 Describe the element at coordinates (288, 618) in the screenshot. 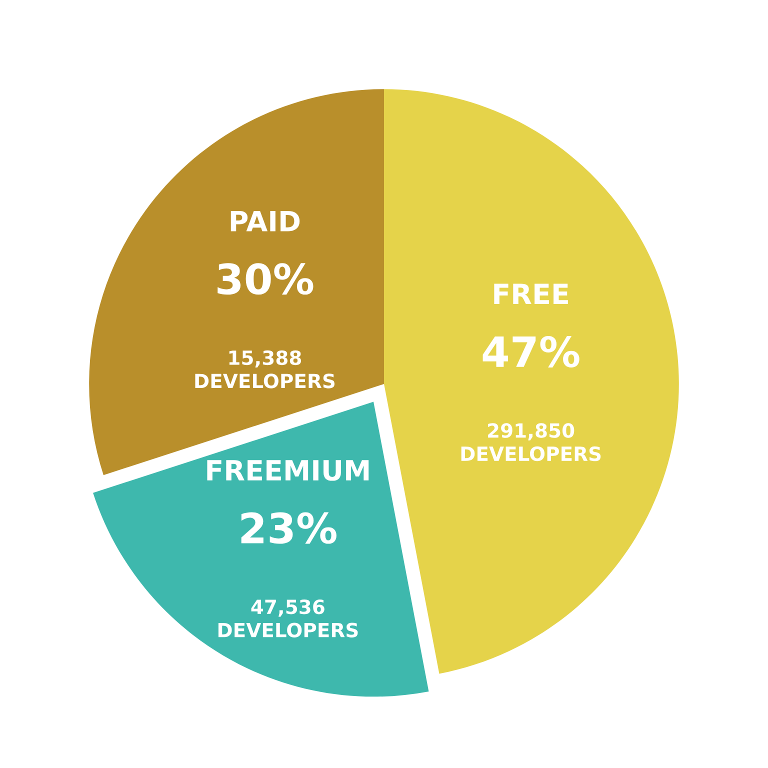

I see `text: 47,536 DEVELOPERS` at that location.